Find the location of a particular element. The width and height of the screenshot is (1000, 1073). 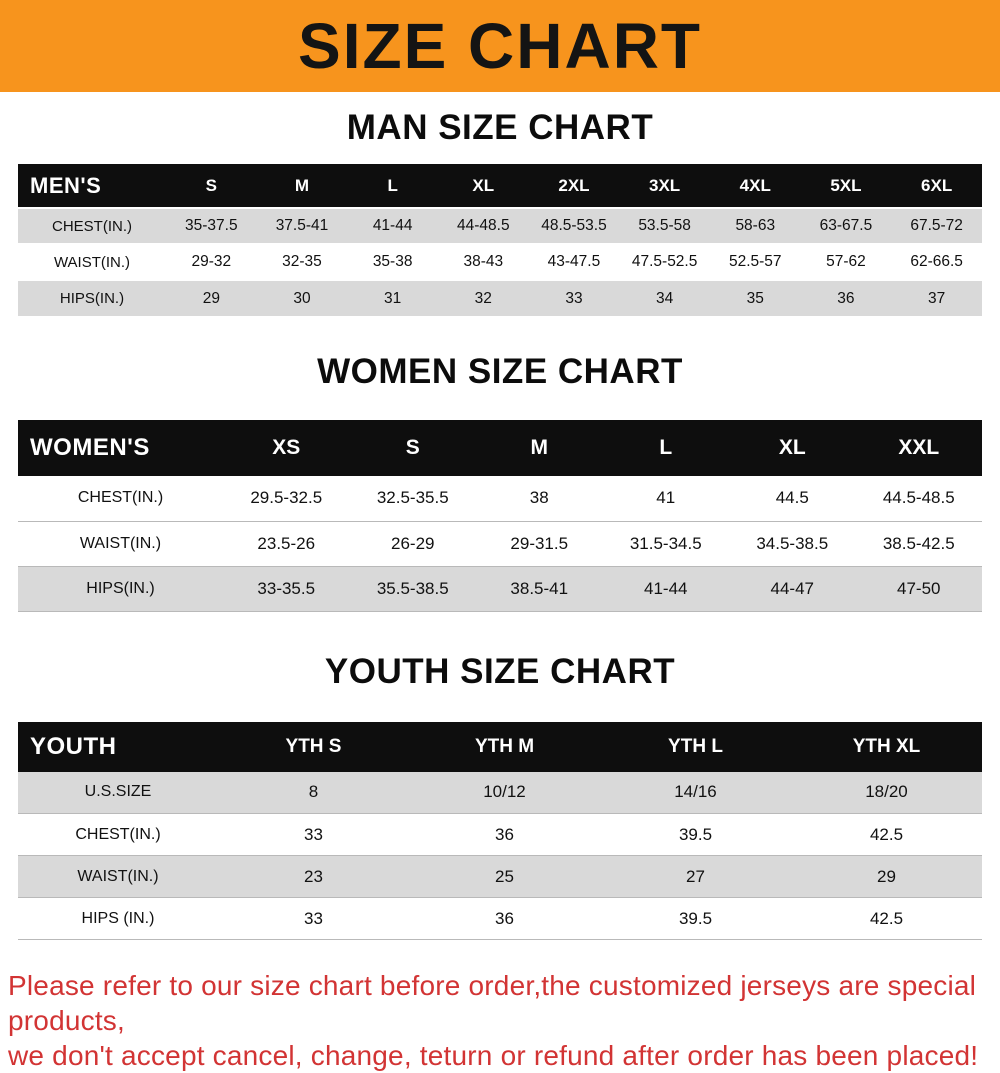

table-cell: 38 is located at coordinates (539, 499).